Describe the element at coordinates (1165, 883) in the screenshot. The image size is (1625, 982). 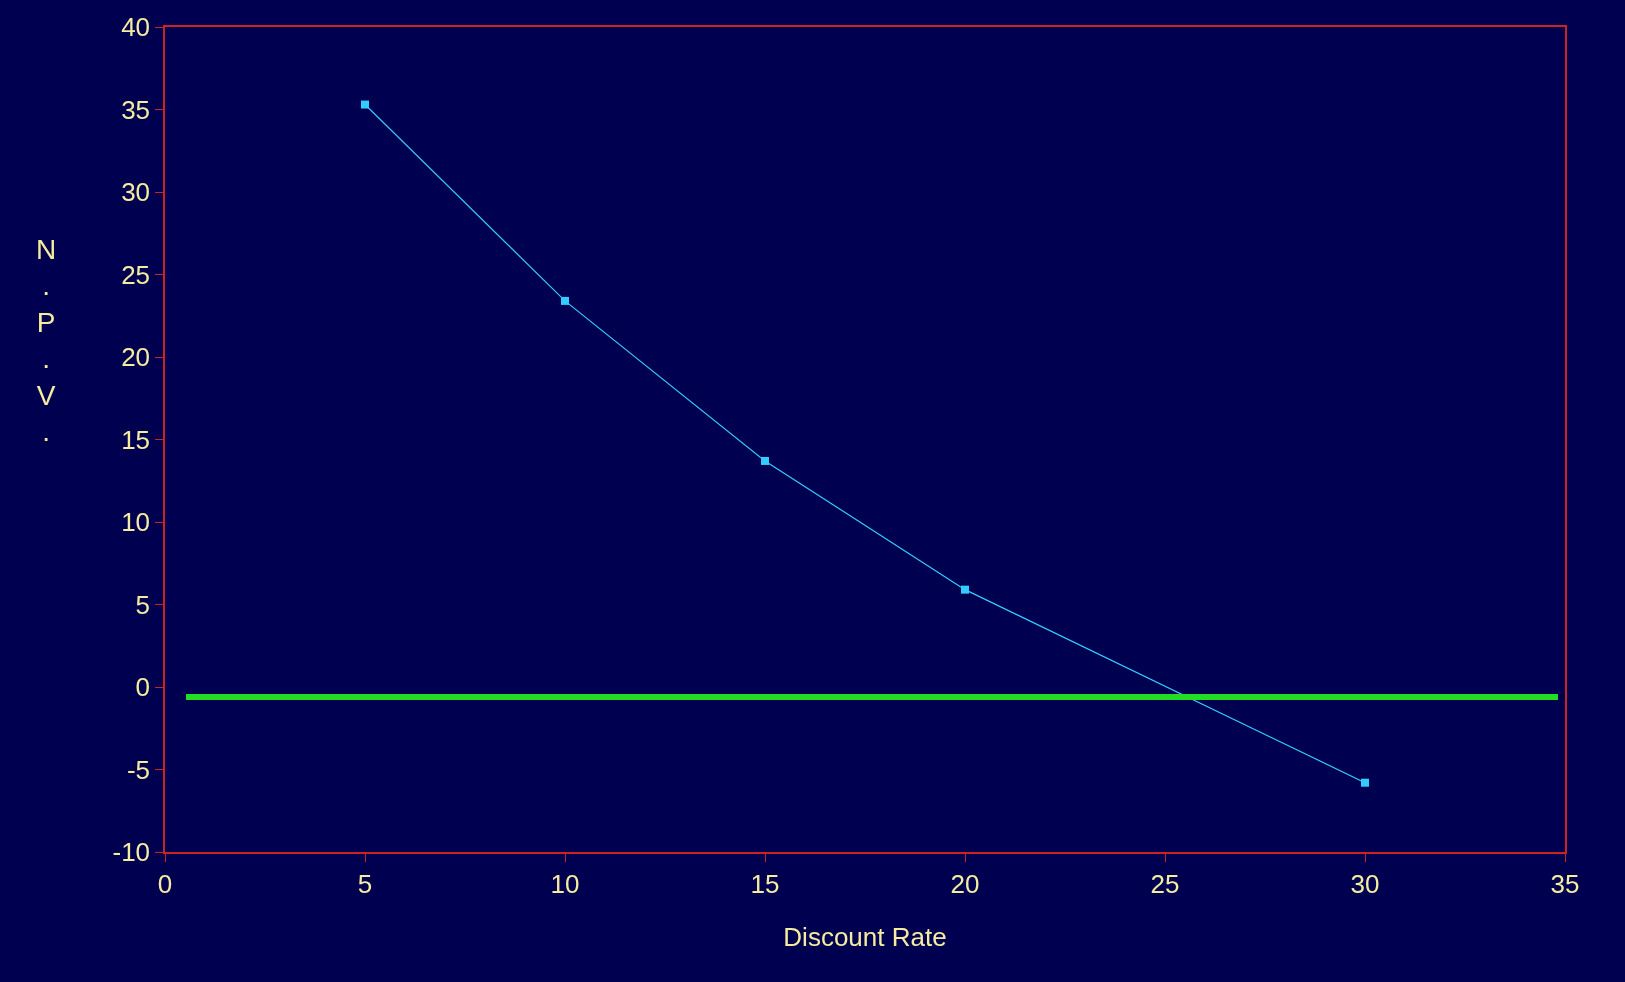
I see `x-tick-label: 25` at that location.